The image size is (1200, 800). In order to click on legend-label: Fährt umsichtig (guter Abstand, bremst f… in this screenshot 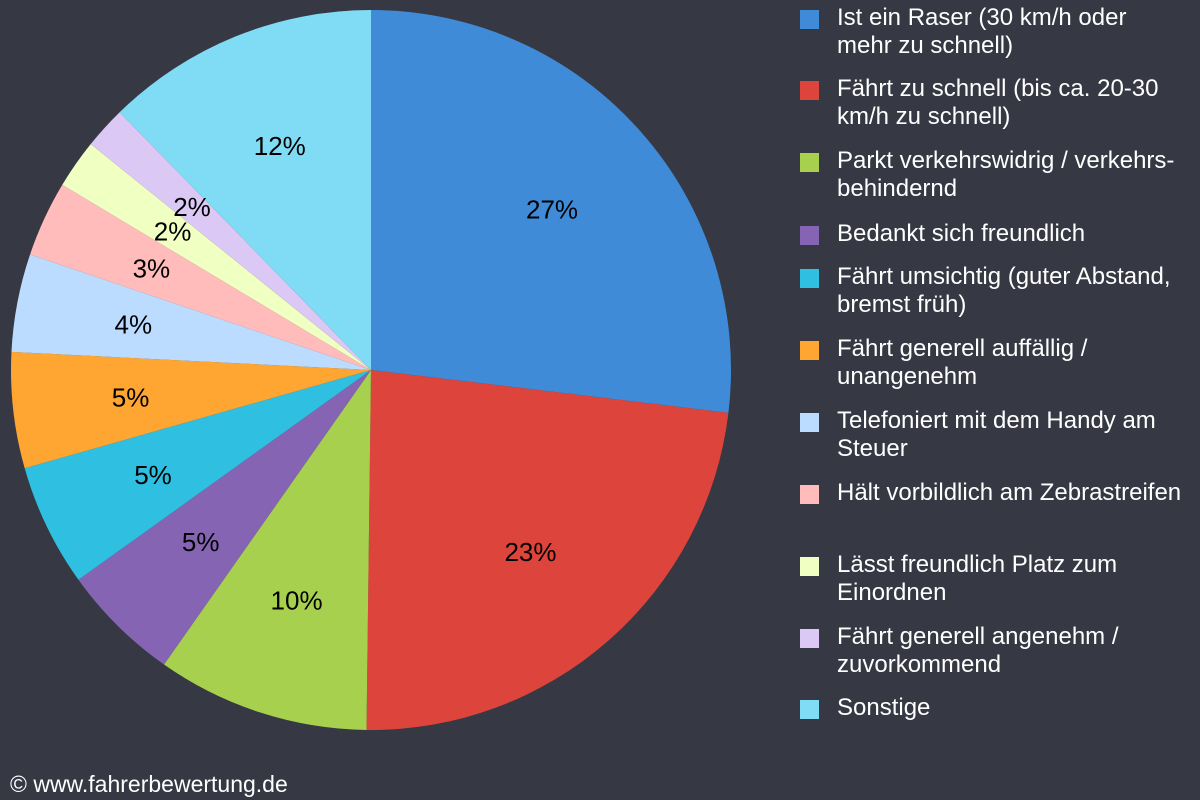, I will do `click(1004, 290)`.